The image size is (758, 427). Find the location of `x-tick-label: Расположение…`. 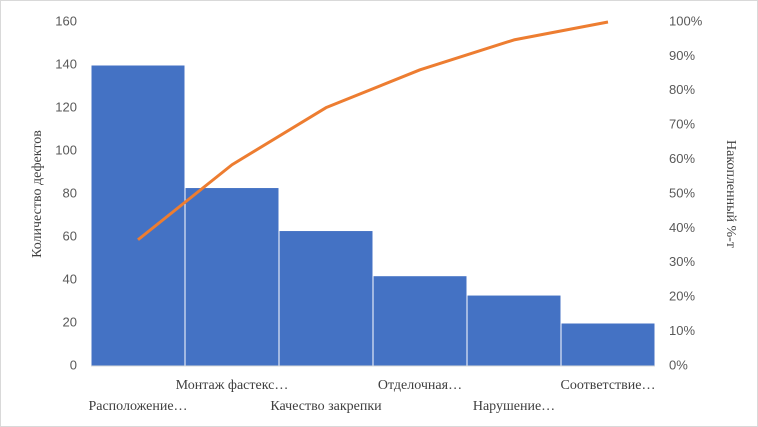

x-tick-label: Расположение… is located at coordinates (137, 406).